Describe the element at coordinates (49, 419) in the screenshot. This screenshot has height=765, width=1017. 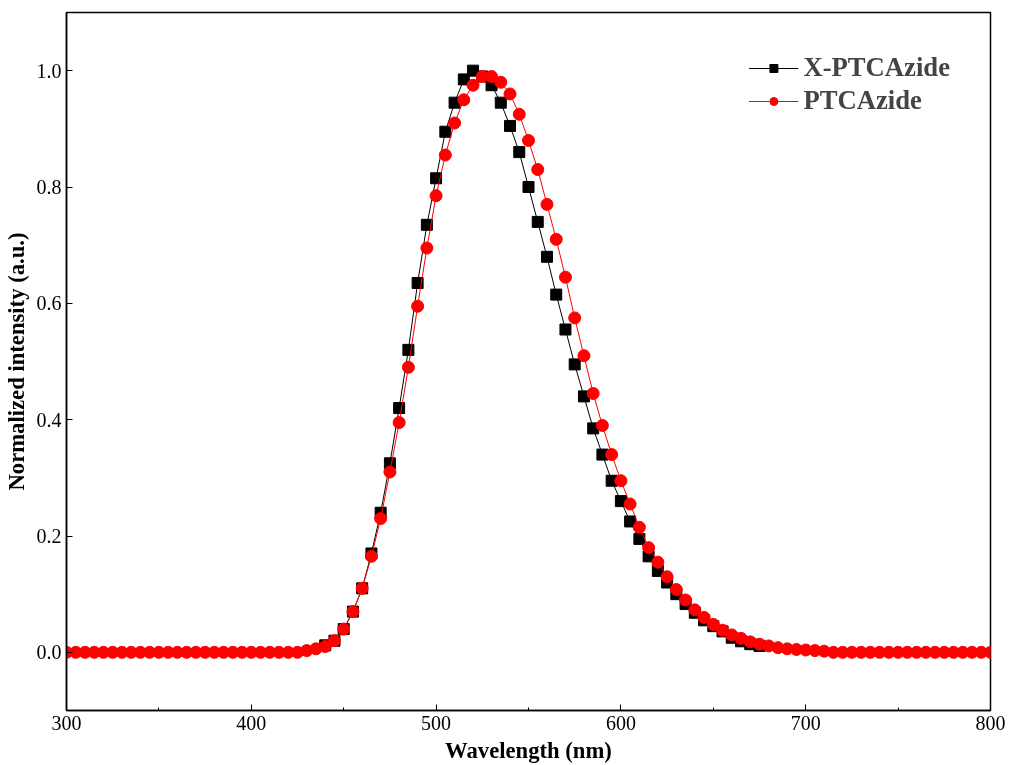
I see `y-tick-label: 0.4` at that location.